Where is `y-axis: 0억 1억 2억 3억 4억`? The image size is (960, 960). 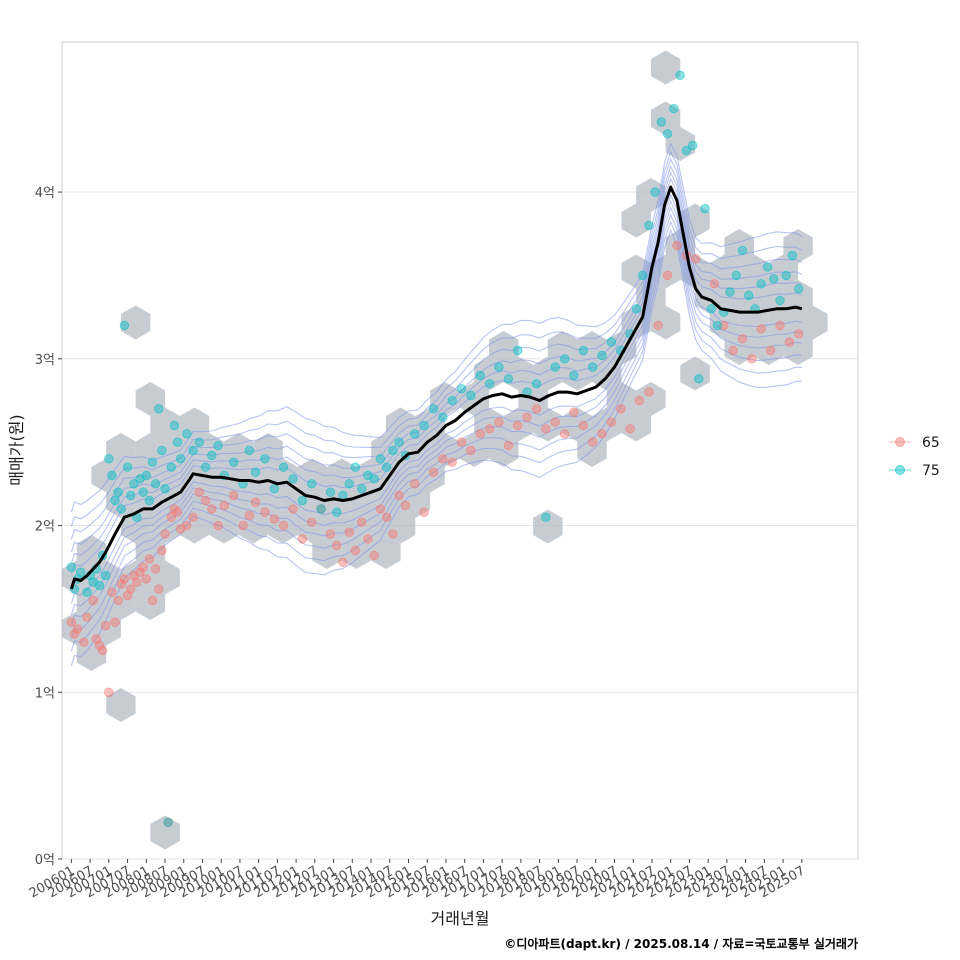 y-axis: 0억 1억 2억 3억 4억 is located at coordinates (48, 527).